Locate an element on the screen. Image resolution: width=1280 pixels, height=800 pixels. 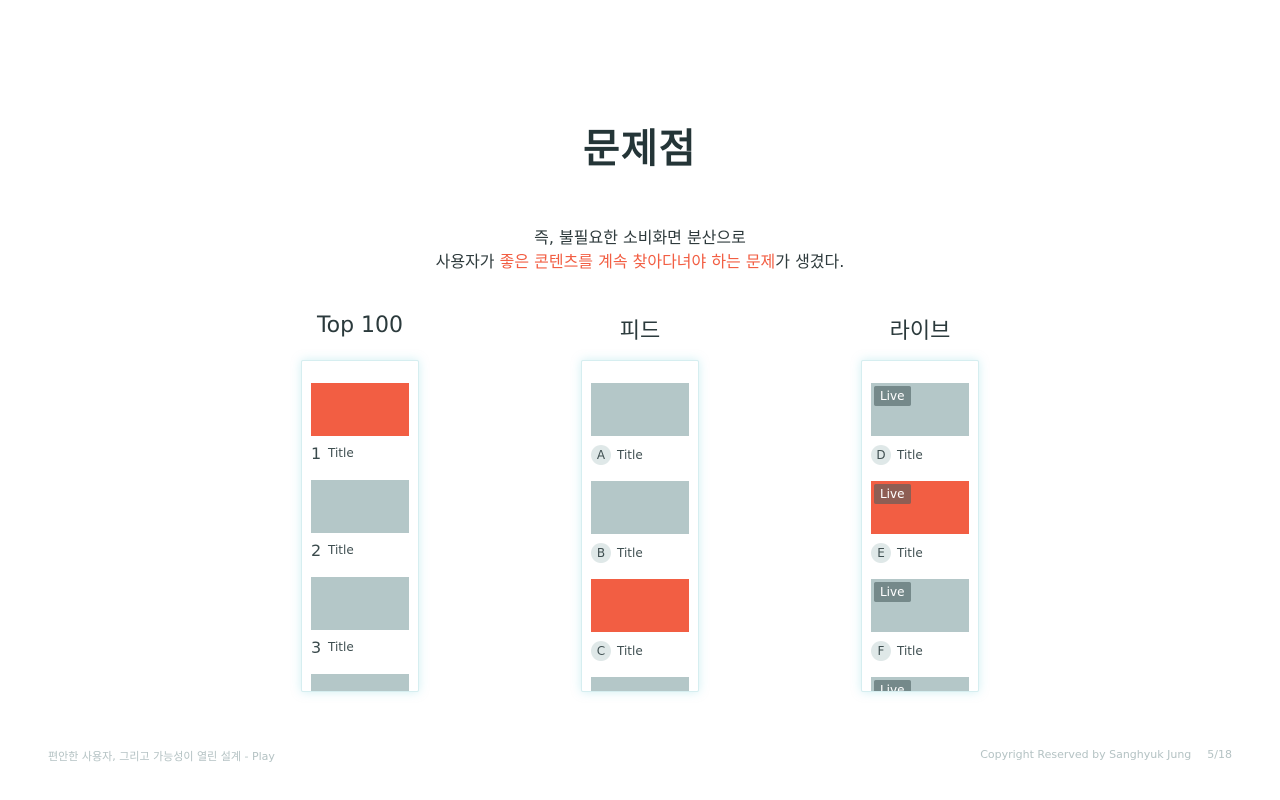
list-item: F Title is located at coordinates (897, 651).